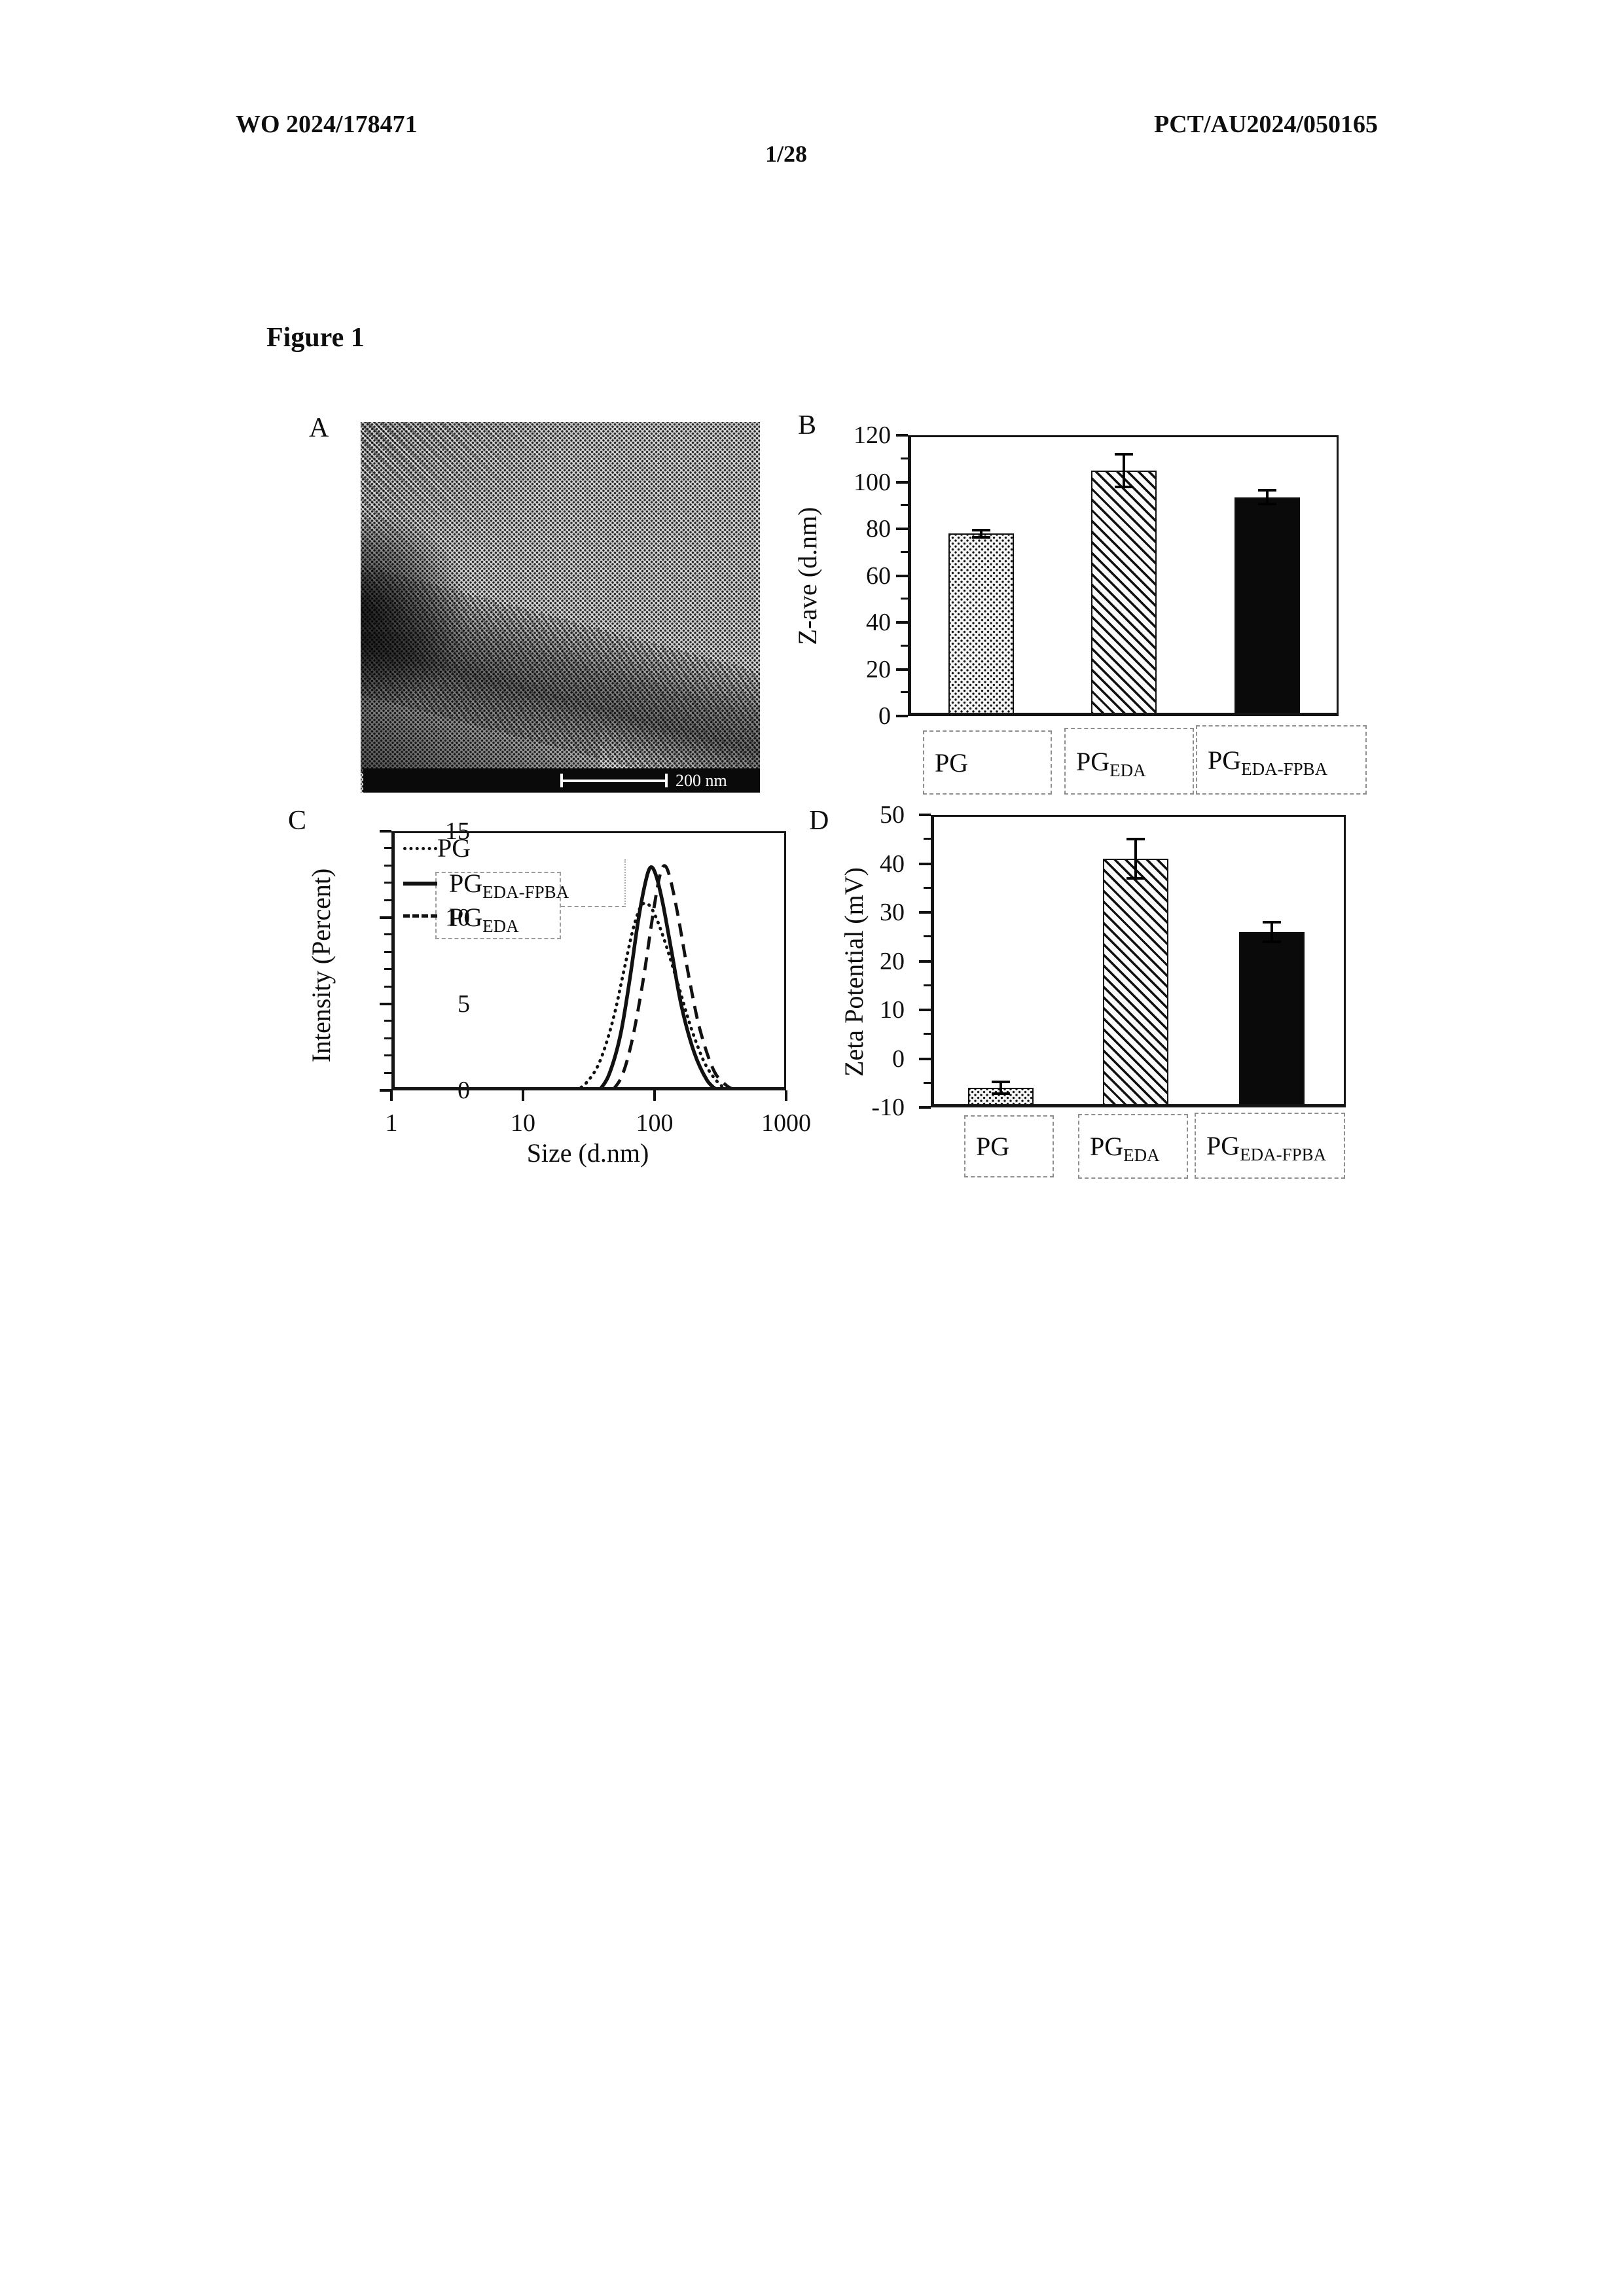  I want to click on tem-diagonal-band, so click(560, 674).